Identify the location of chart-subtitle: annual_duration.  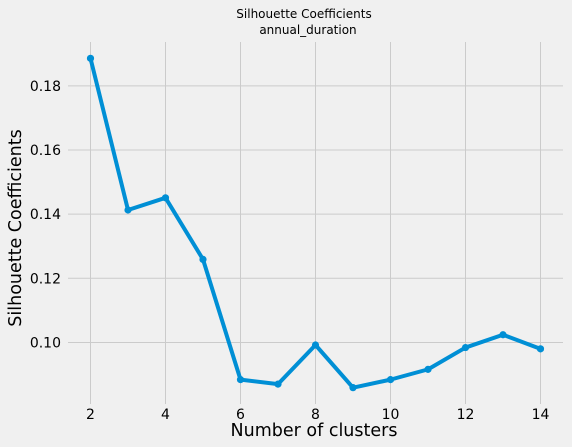
(307, 30).